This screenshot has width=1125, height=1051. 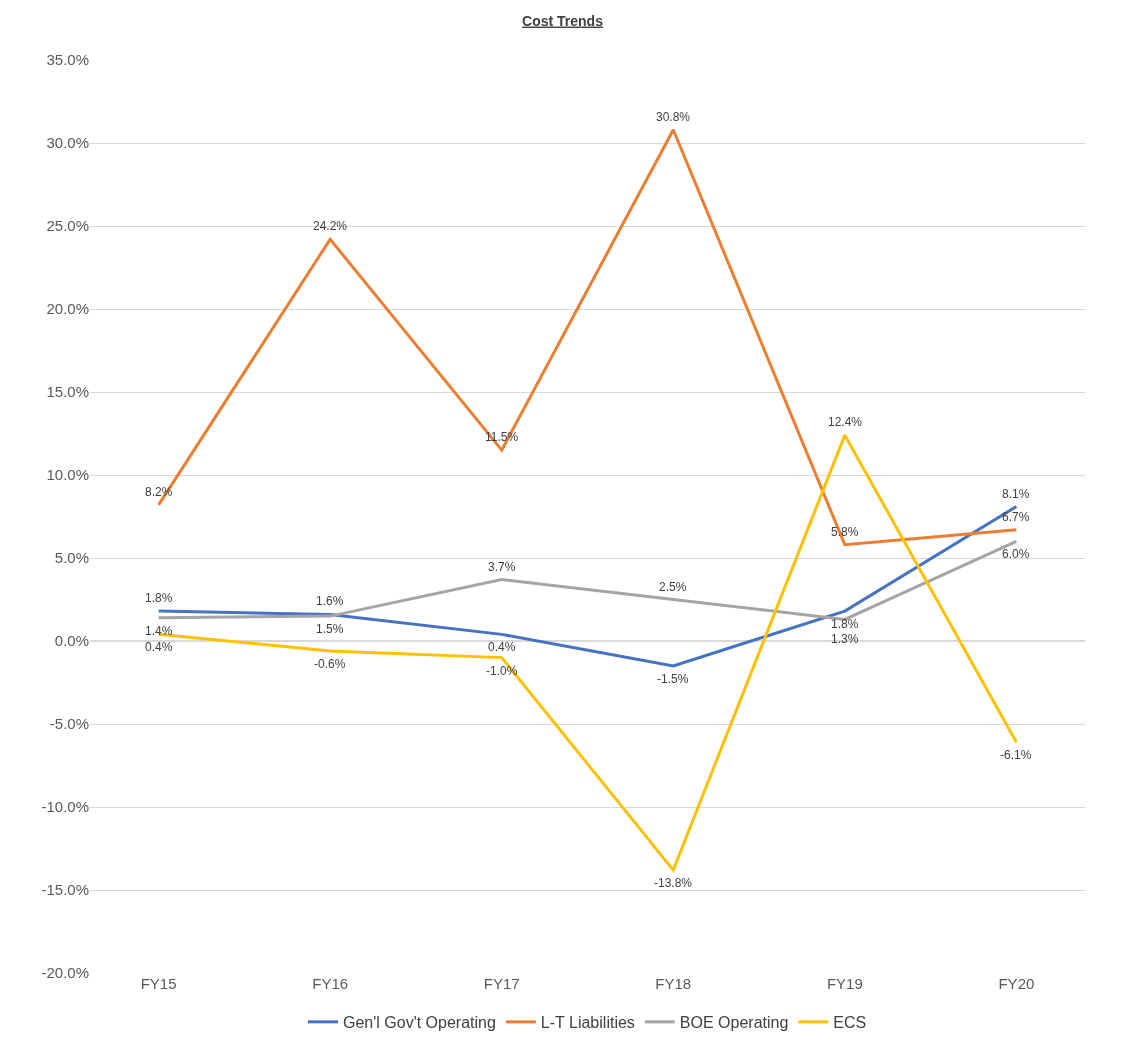 What do you see at coordinates (67, 60) in the screenshot?
I see `y-tick-label: 35.0%` at bounding box center [67, 60].